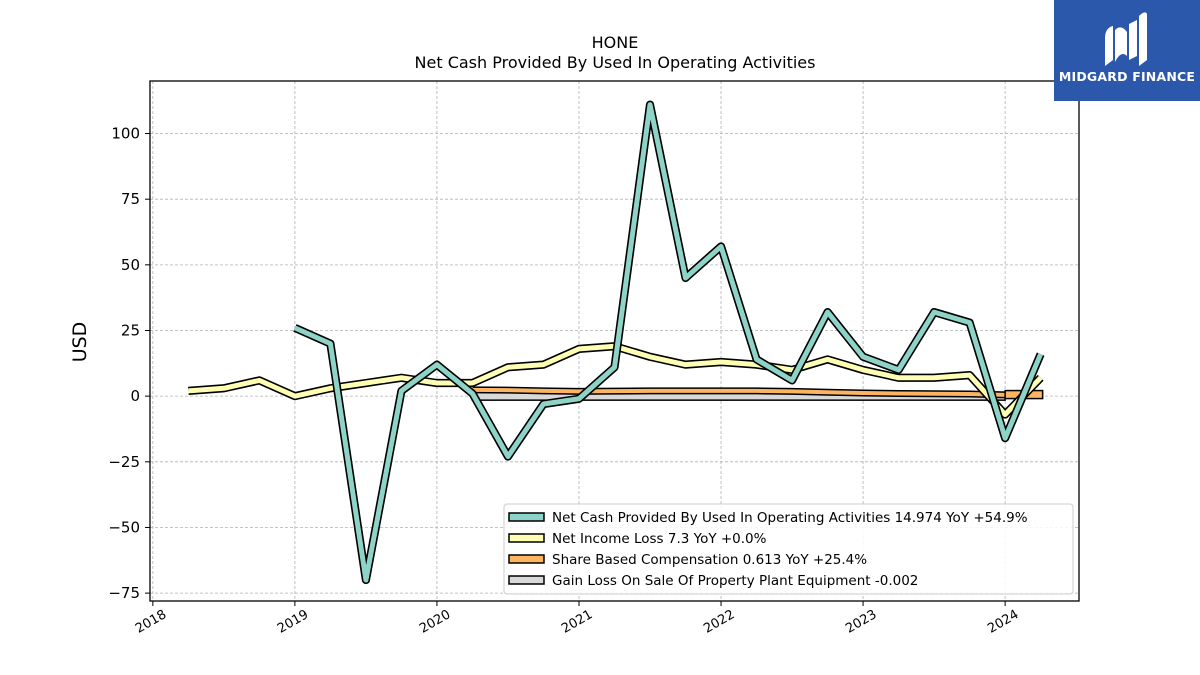 This screenshot has width=1200, height=675. I want to click on brand-logo: MIDGARD FINANCE, so click(1127, 50).